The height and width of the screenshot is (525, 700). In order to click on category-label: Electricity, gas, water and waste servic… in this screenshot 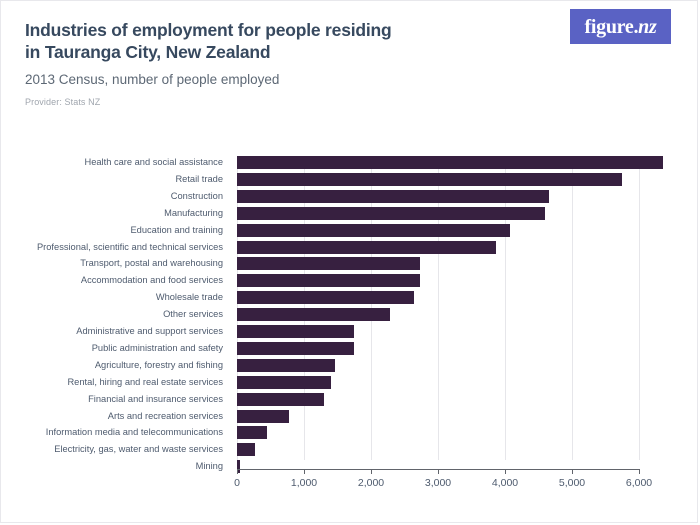, I will do `click(138, 449)`.